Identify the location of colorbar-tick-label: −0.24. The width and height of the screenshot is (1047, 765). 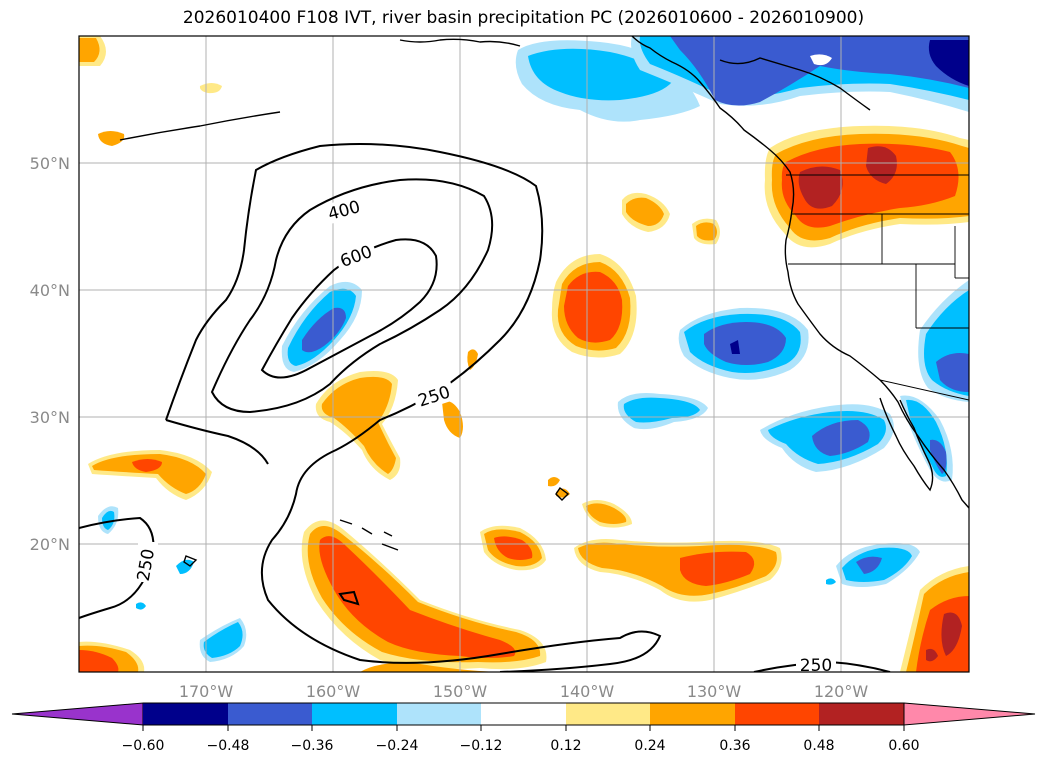
(397, 746).